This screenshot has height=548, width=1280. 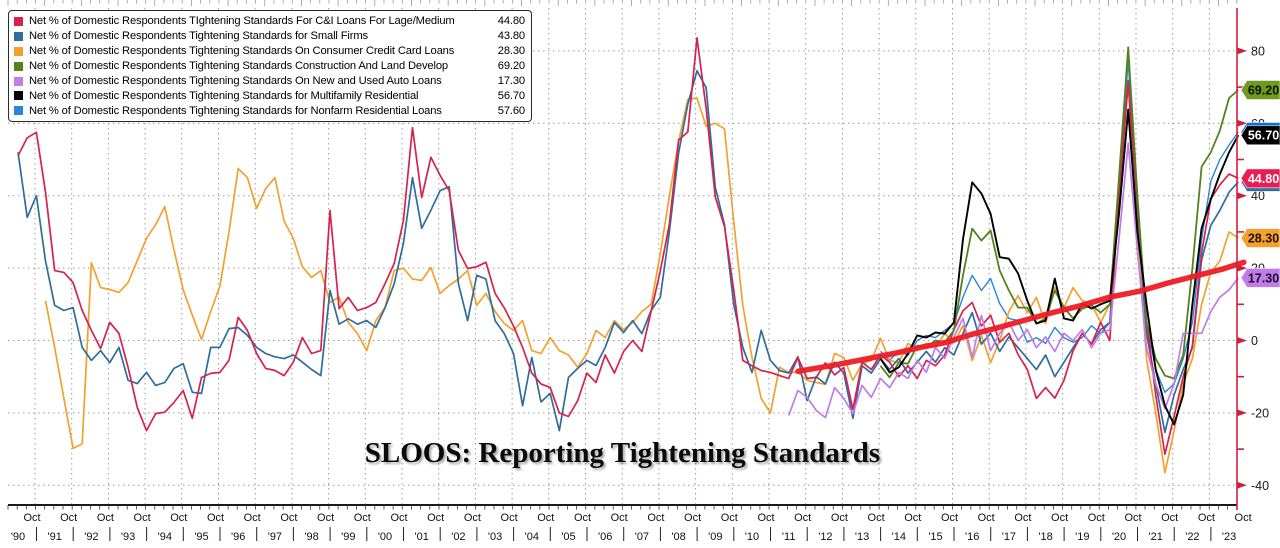 What do you see at coordinates (165, 537) in the screenshot?
I see `x-year-label: '94` at bounding box center [165, 537].